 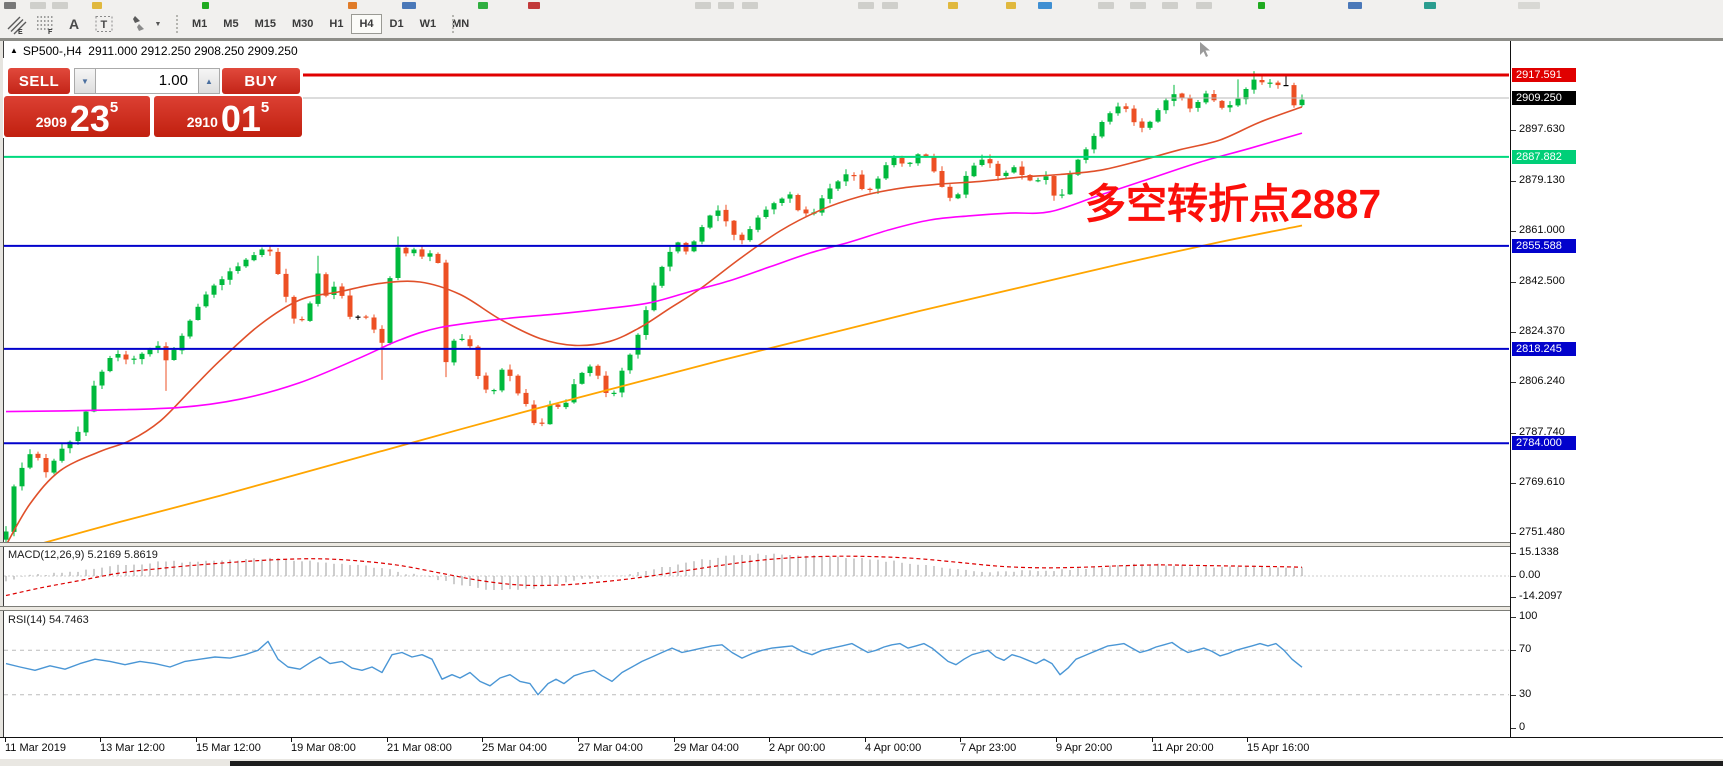 I want to click on price-axis-label: 2824.370, so click(x=1542, y=330).